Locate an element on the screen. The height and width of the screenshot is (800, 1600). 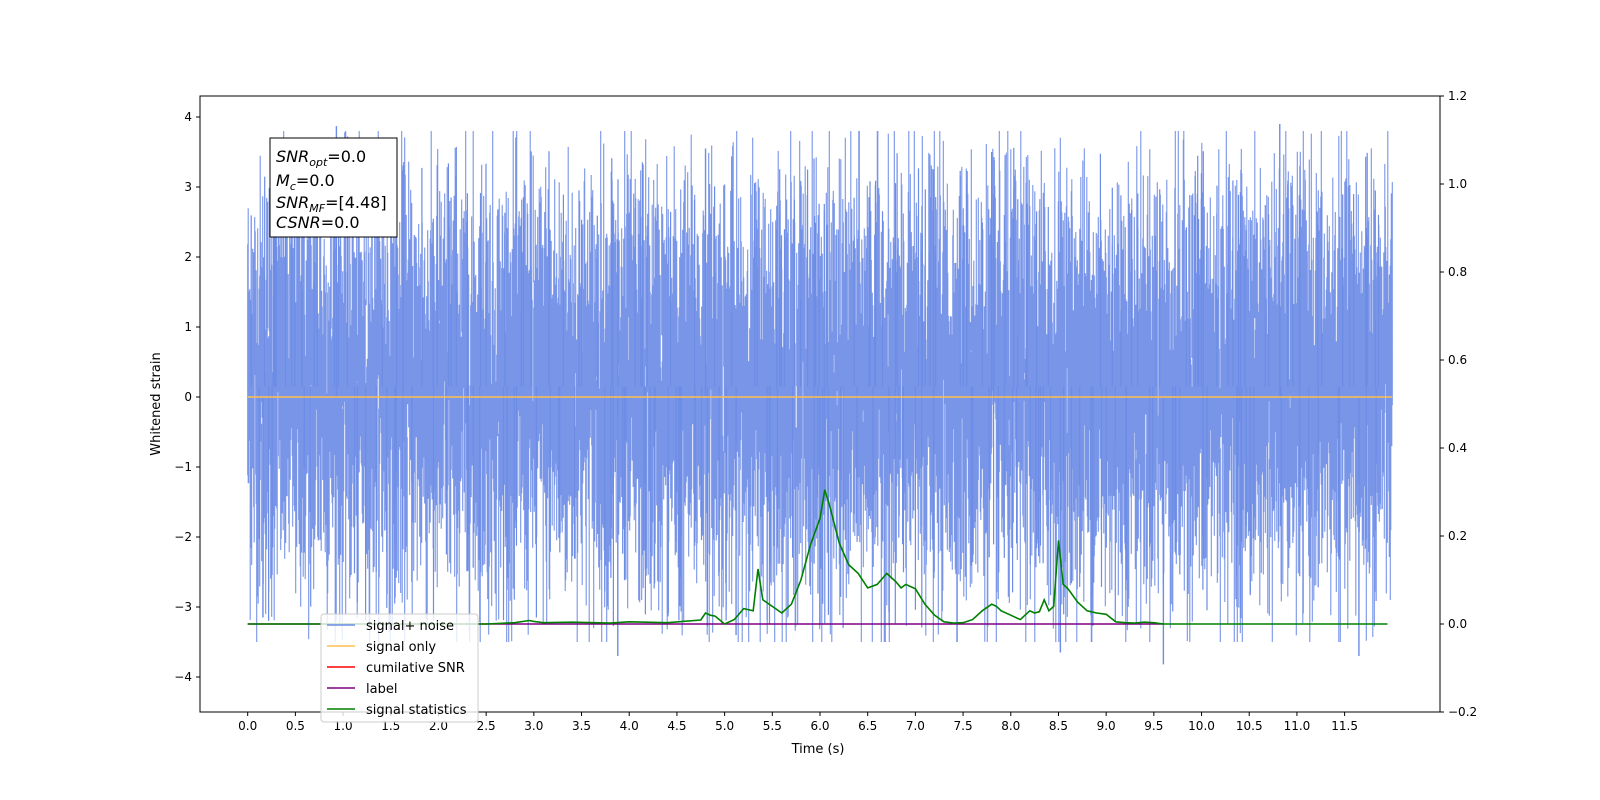
x-tick-label: 5.5 is located at coordinates (772, 726).